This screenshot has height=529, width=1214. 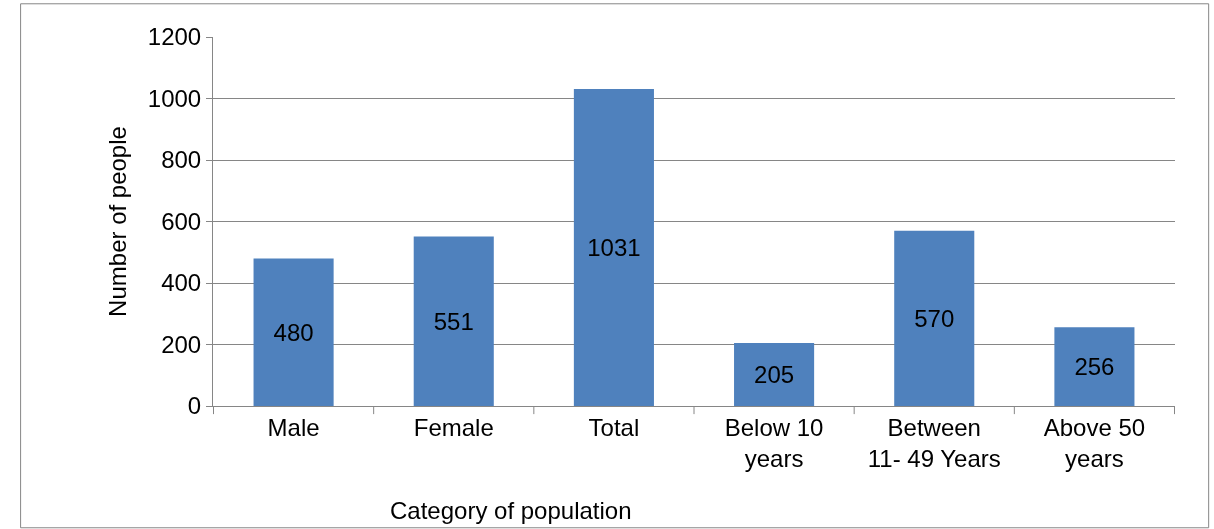 I want to click on x-tick-label: Male, so click(x=293, y=427).